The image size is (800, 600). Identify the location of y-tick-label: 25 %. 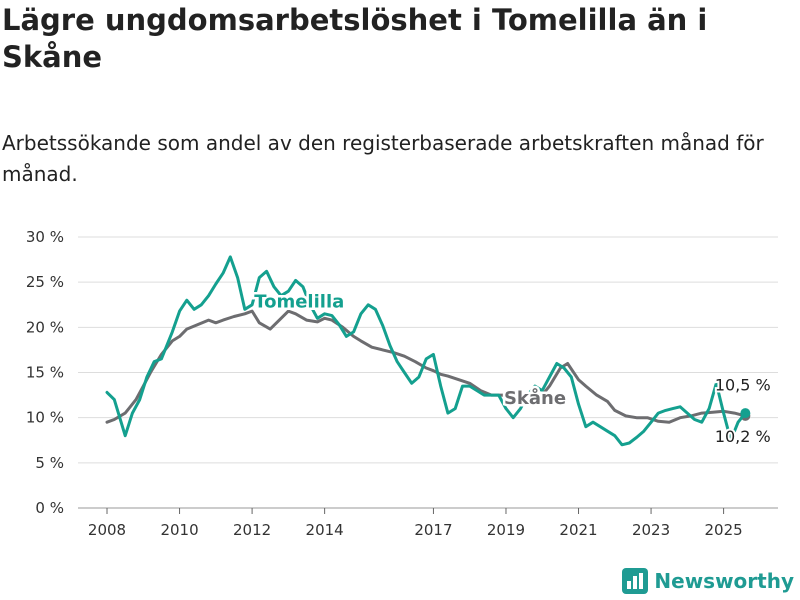
(45, 282).